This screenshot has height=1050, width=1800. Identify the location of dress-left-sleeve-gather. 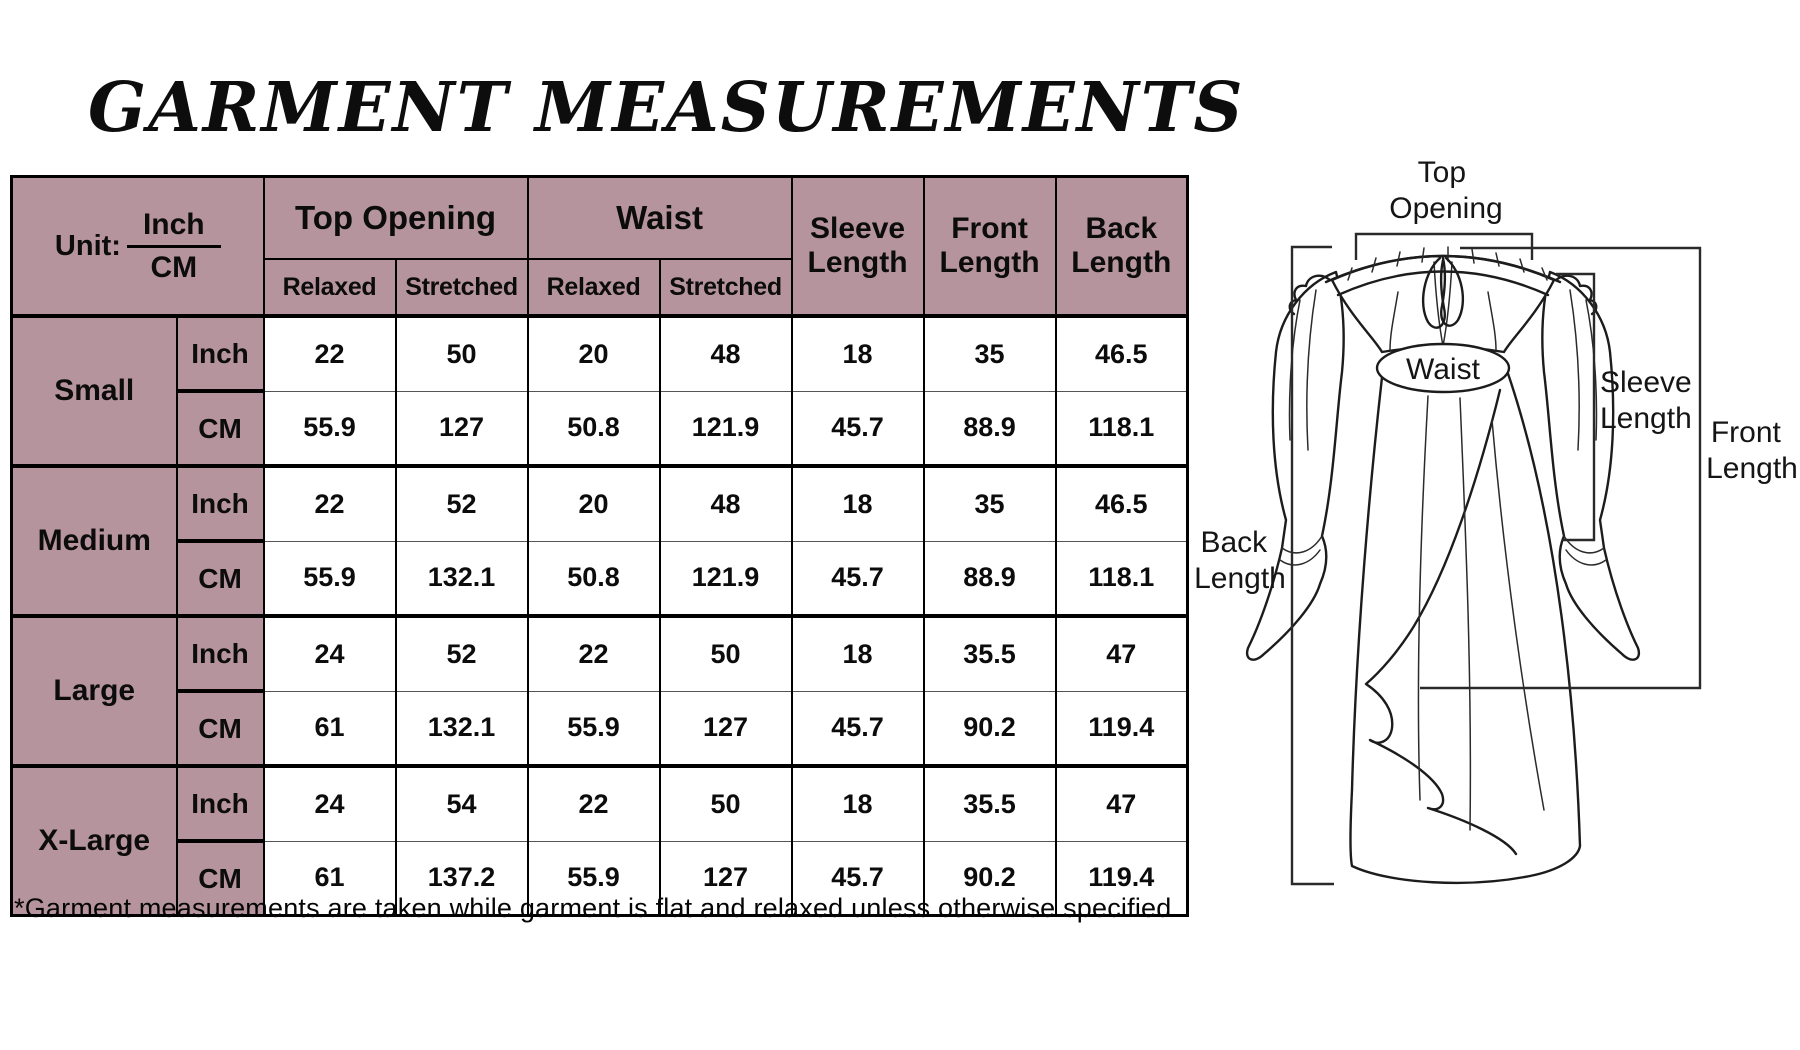
(1311, 370).